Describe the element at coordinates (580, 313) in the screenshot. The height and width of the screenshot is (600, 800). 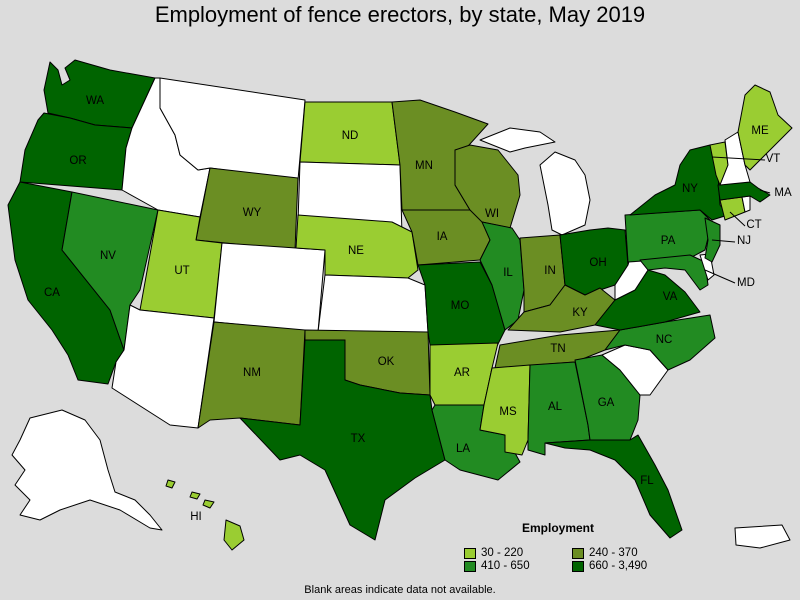
I see `state-label-ky: KY` at that location.